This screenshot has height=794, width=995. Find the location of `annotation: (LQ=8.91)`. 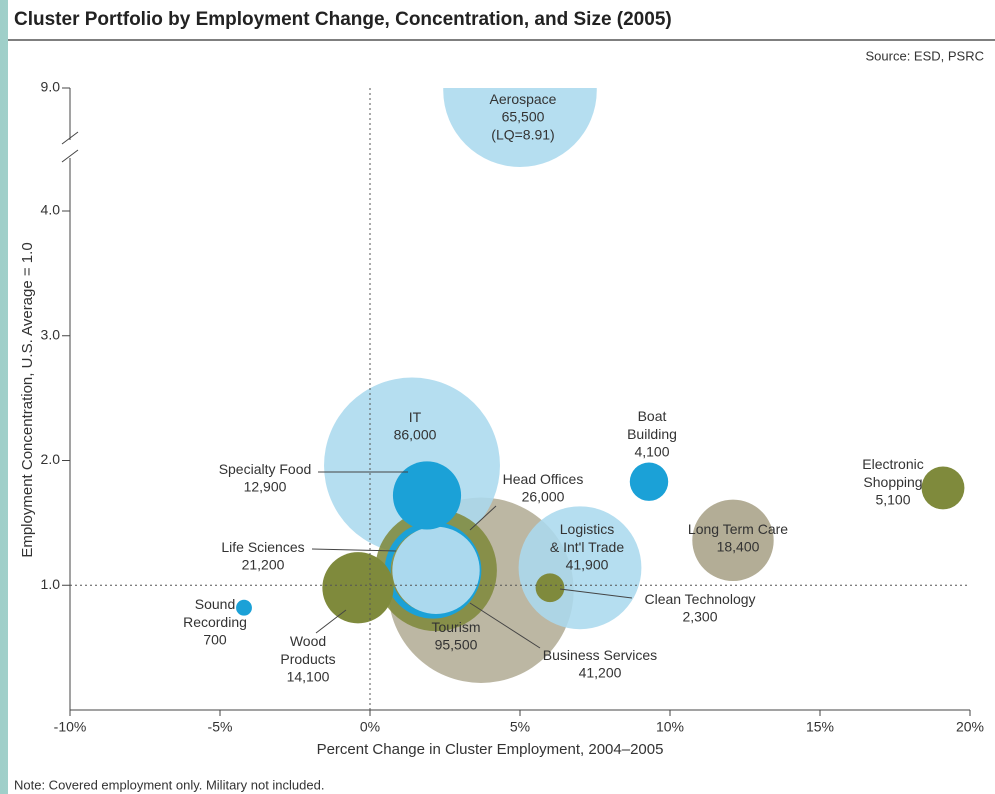

annotation: (LQ=8.91) is located at coordinates (522, 135).